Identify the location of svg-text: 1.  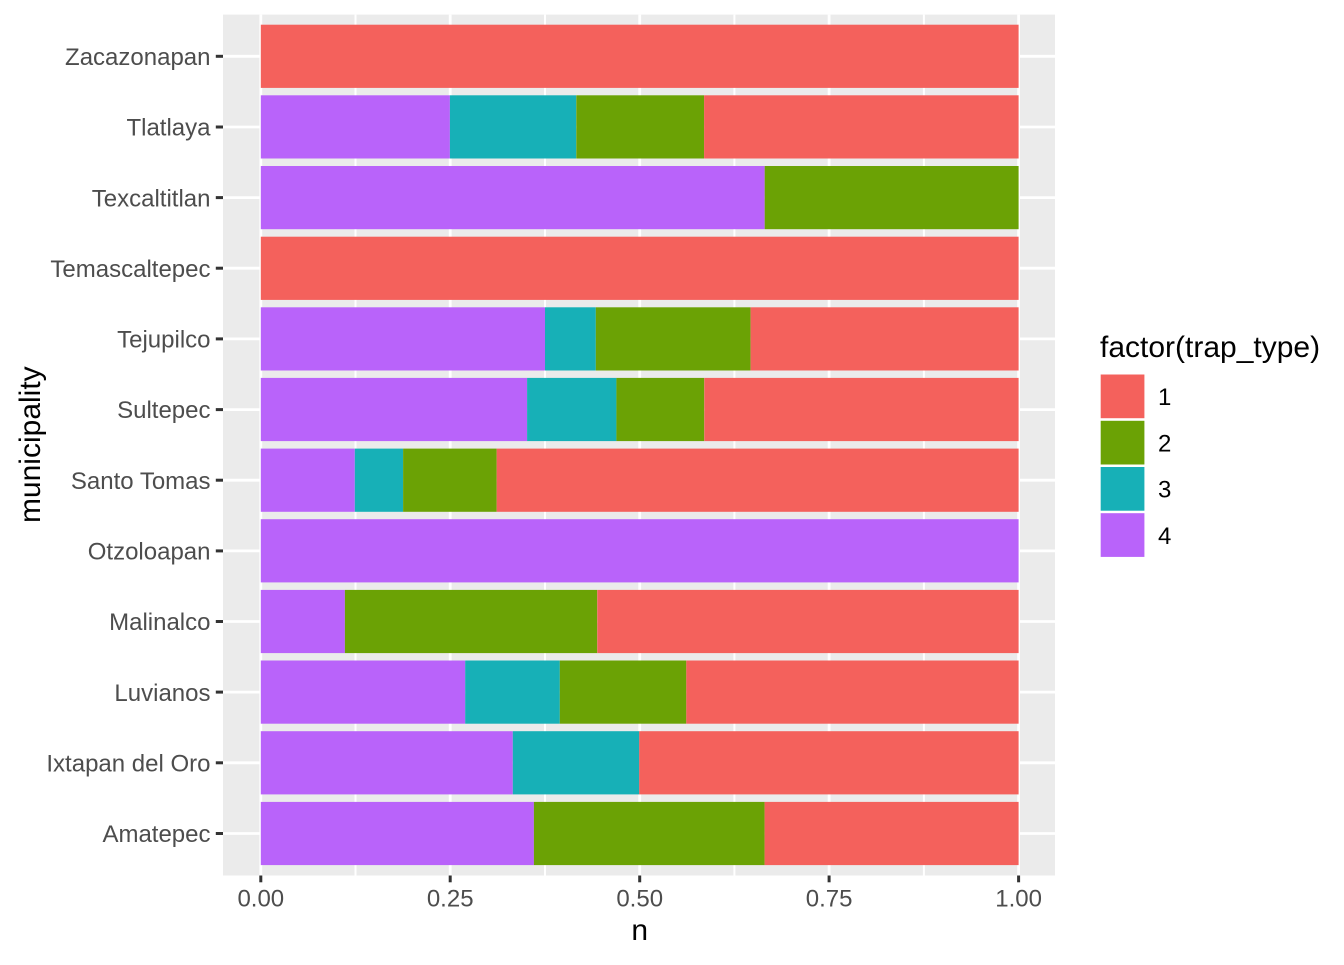
(1164, 397).